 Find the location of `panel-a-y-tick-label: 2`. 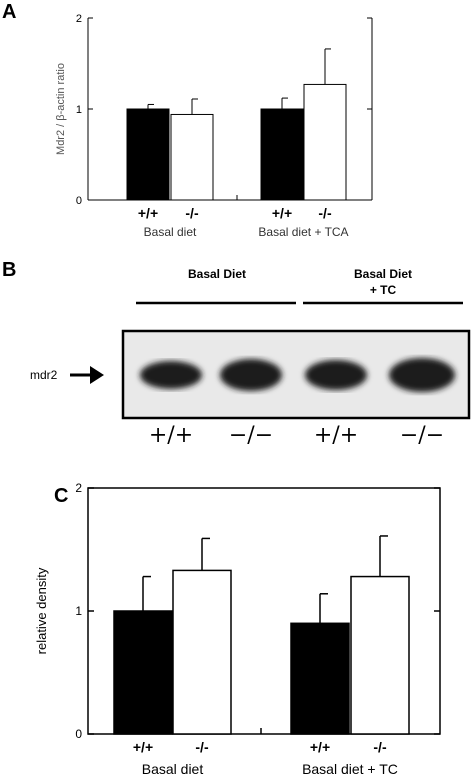

panel-a-y-tick-label: 2 is located at coordinates (79, 19).